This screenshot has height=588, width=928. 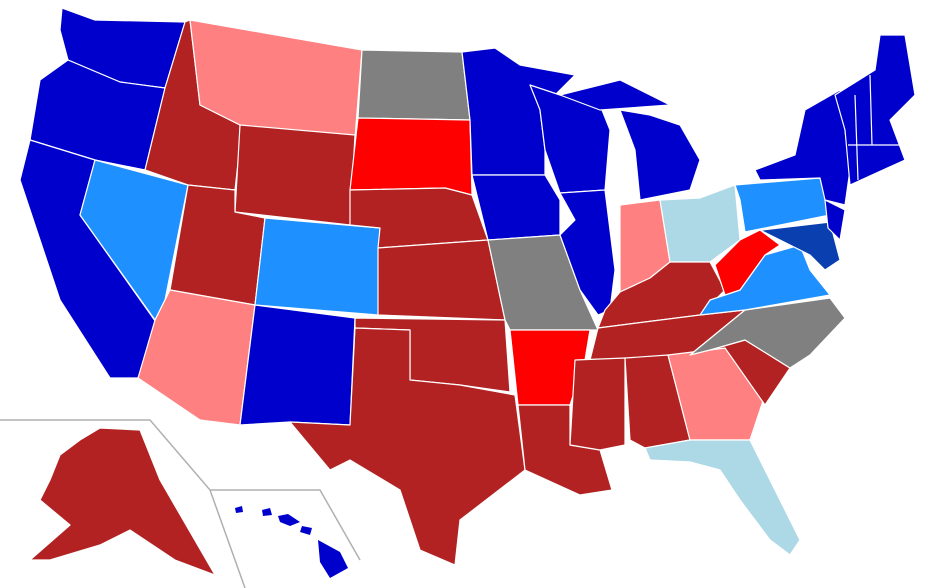 What do you see at coordinates (291, 542) in the screenshot?
I see `hawaii` at bounding box center [291, 542].